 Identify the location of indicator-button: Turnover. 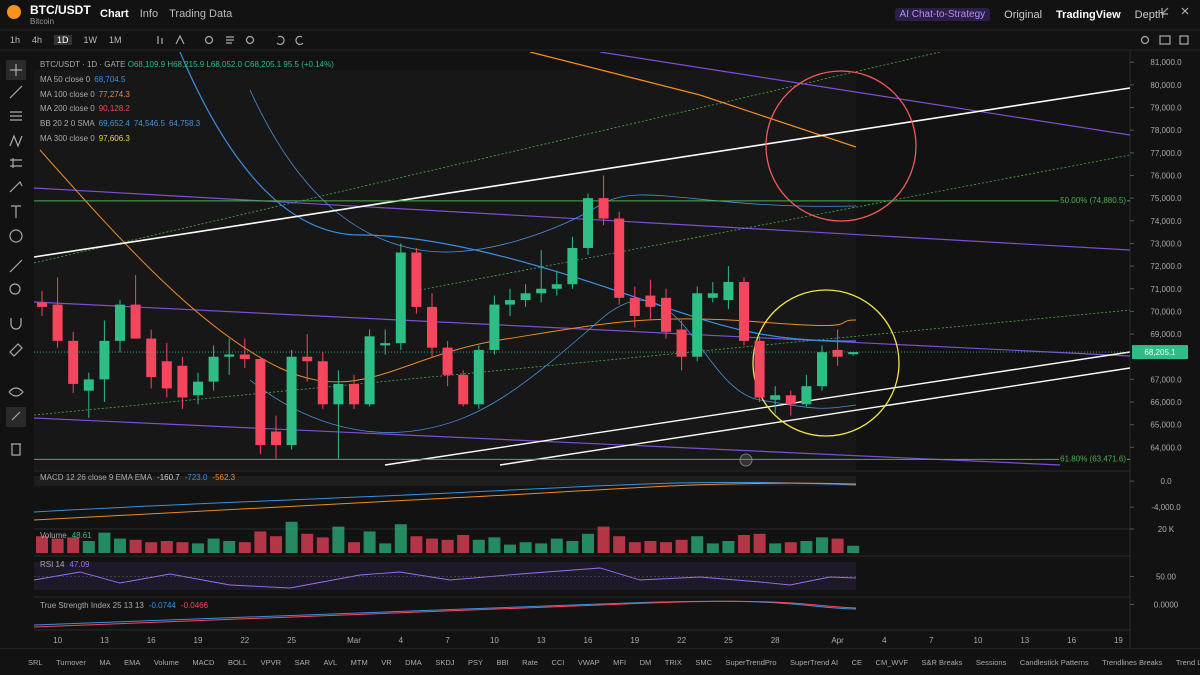
(71, 662).